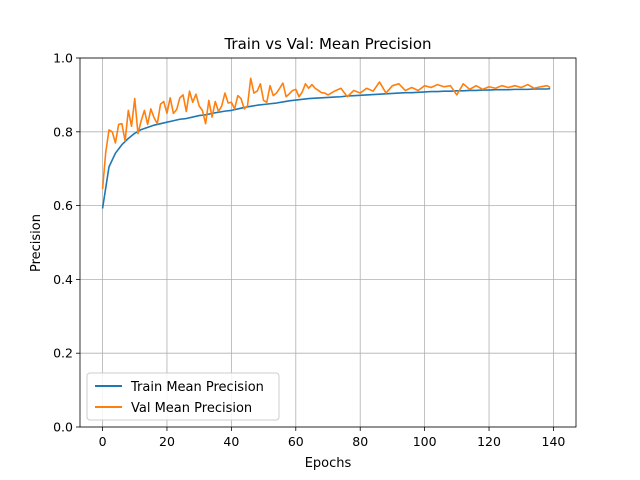  What do you see at coordinates (103, 441) in the screenshot?
I see `x-tick-label: 0` at bounding box center [103, 441].